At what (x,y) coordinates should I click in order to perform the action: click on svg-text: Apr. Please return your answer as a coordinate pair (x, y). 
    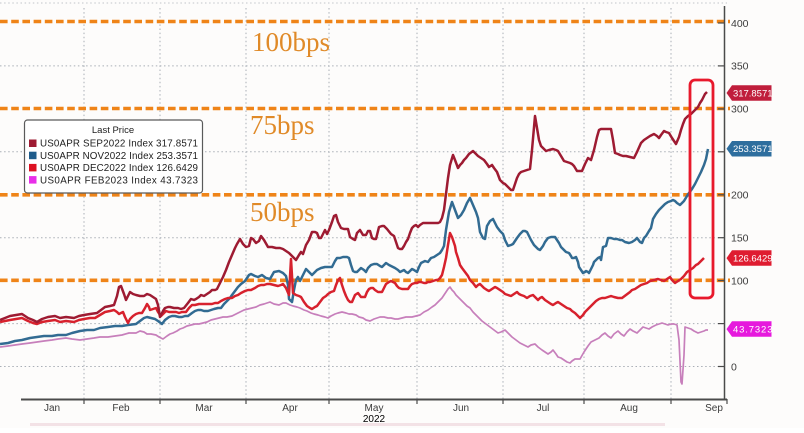
    Looking at the image, I should click on (290, 408).